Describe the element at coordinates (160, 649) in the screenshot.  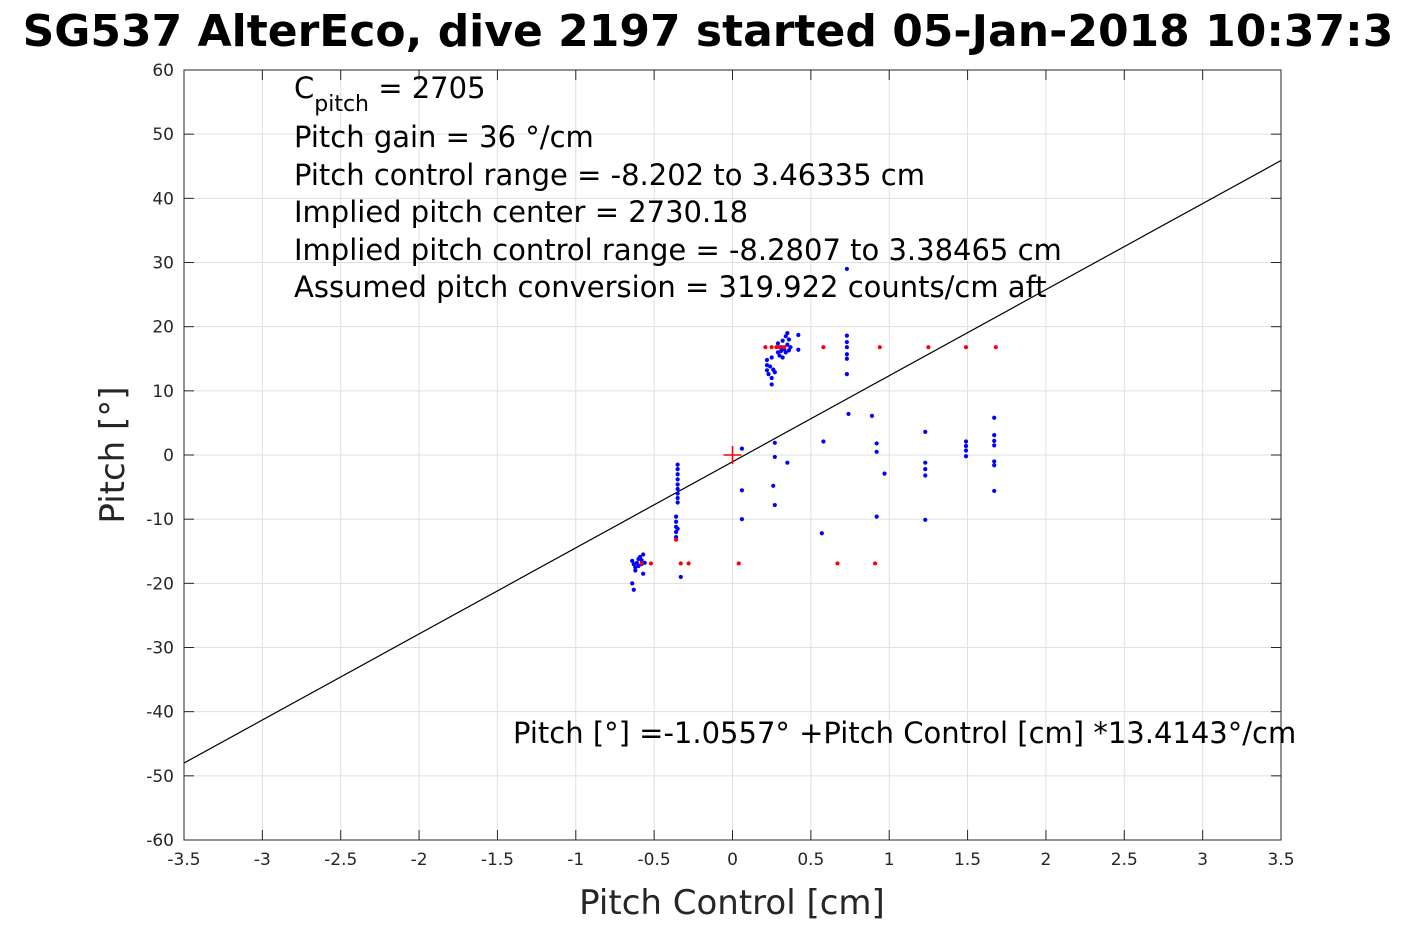
I see `y-tick-label: -30` at that location.